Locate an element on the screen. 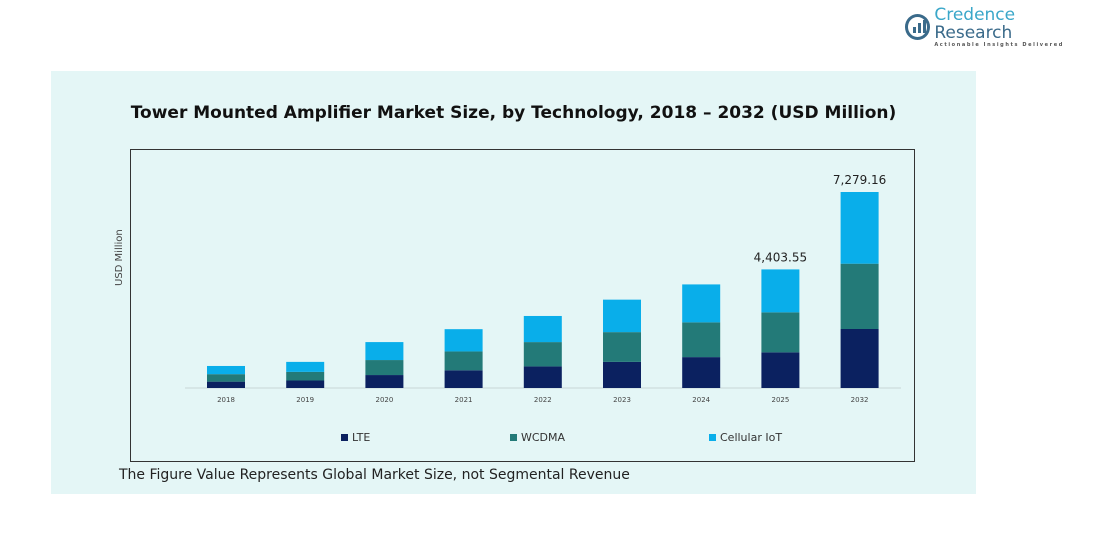 The image size is (1093, 536). logo-chart-icon is located at coordinates (918, 27).